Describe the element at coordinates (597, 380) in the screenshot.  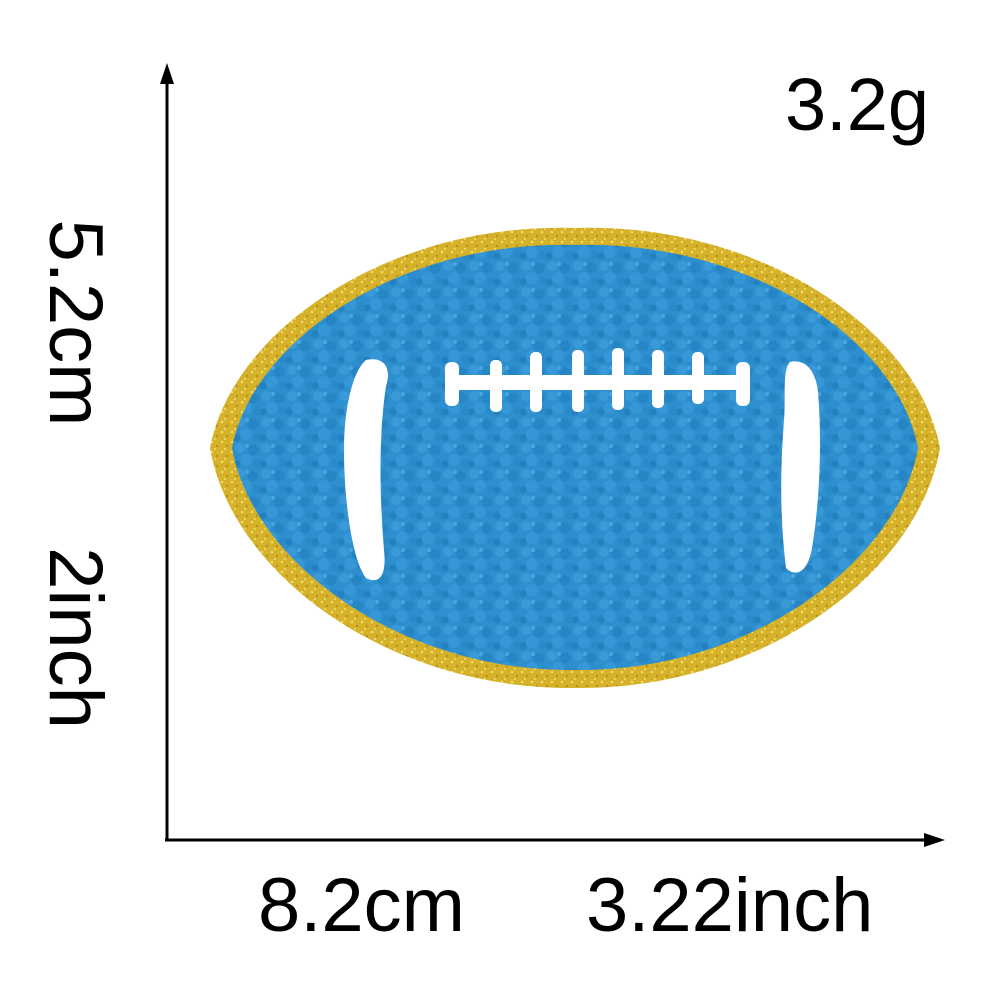
I see `football-laces` at that location.